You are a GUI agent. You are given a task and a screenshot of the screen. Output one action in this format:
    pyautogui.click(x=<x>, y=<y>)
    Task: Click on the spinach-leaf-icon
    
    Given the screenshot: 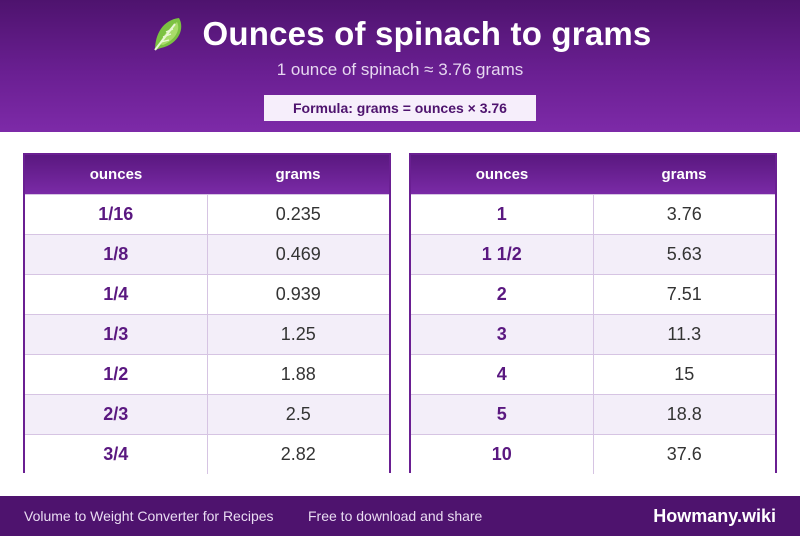 What is the action you would take?
    pyautogui.click(x=169, y=34)
    